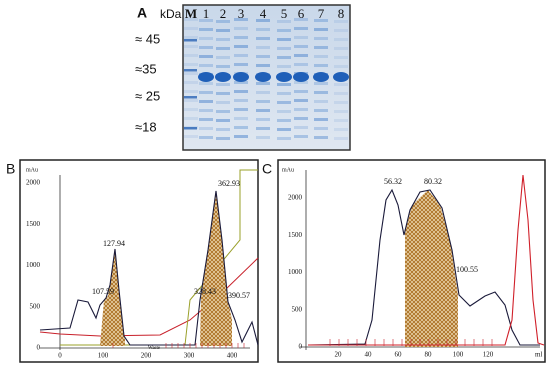 This screenshot has width=550, height=368. What do you see at coordinates (147, 95) in the screenshot?
I see `marker-label: ≈ 25` at bounding box center [147, 95].